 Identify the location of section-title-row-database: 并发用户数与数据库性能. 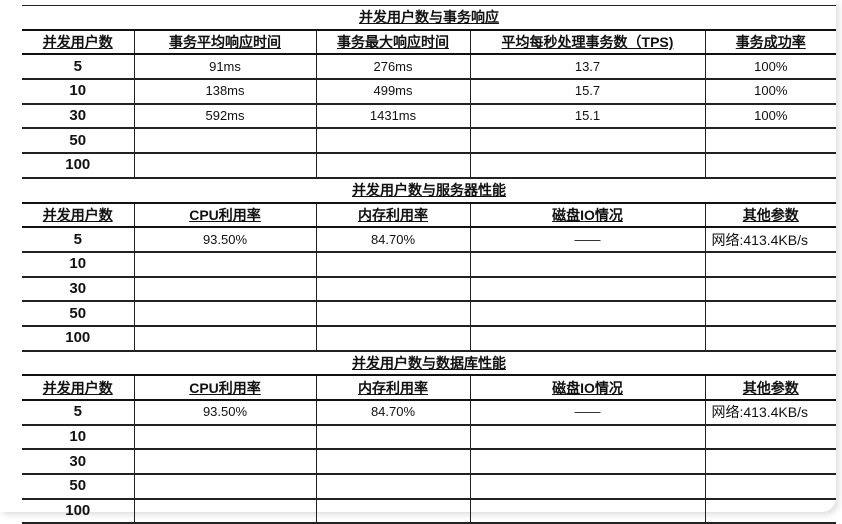
(429, 363).